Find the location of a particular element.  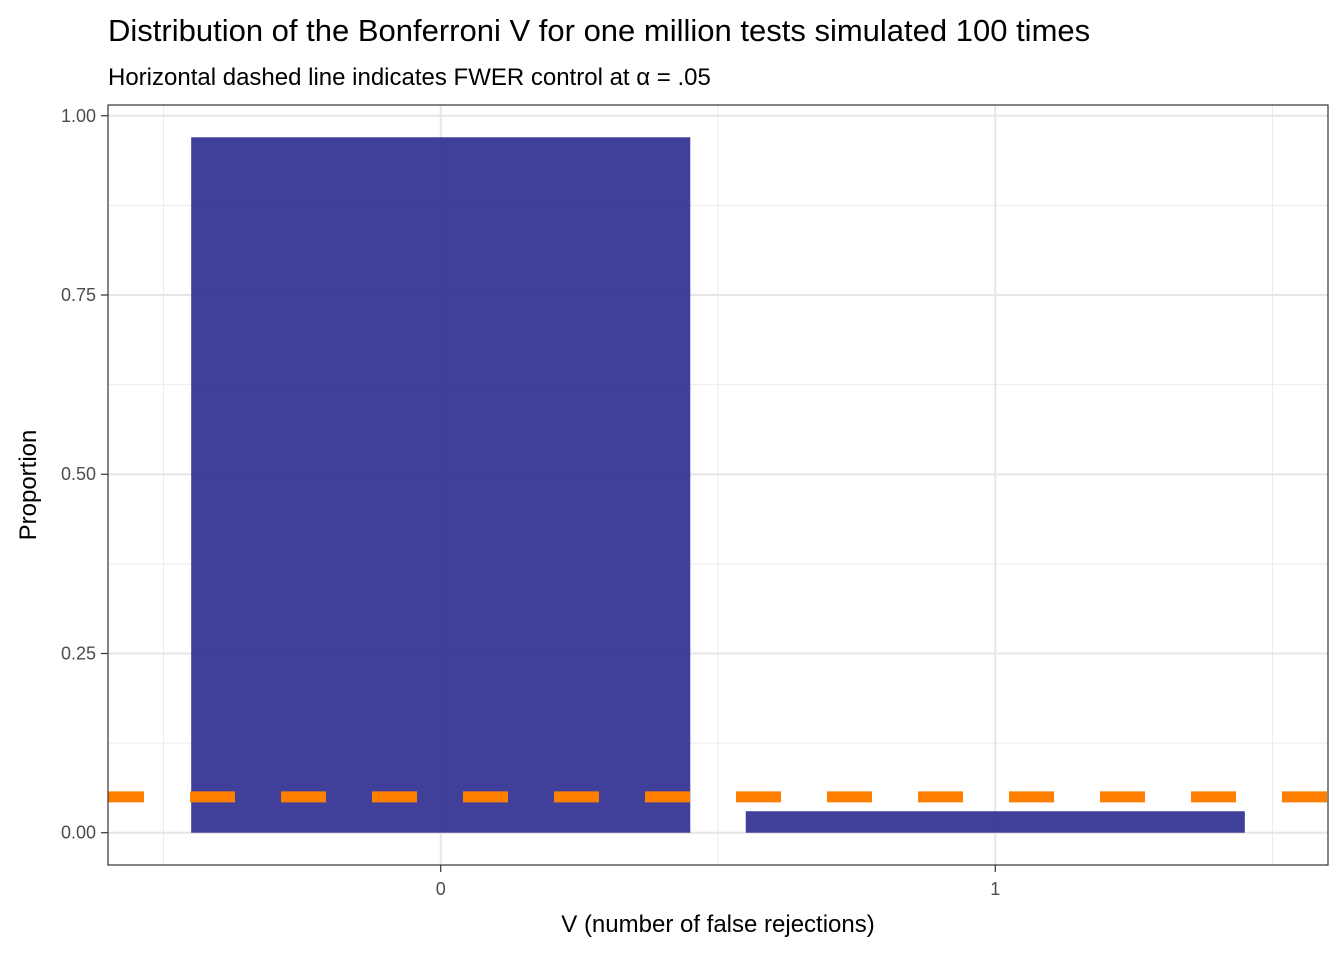

subtitle-alpha-symbol: α is located at coordinates (643, 77).